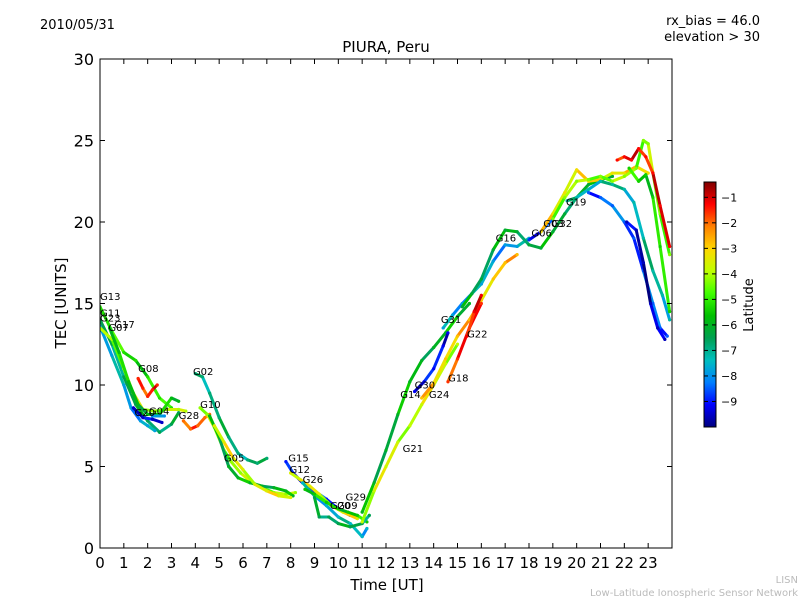 The image size is (800, 600). Describe the element at coordinates (172, 563) in the screenshot. I see `x-tick-label: 3` at that location.